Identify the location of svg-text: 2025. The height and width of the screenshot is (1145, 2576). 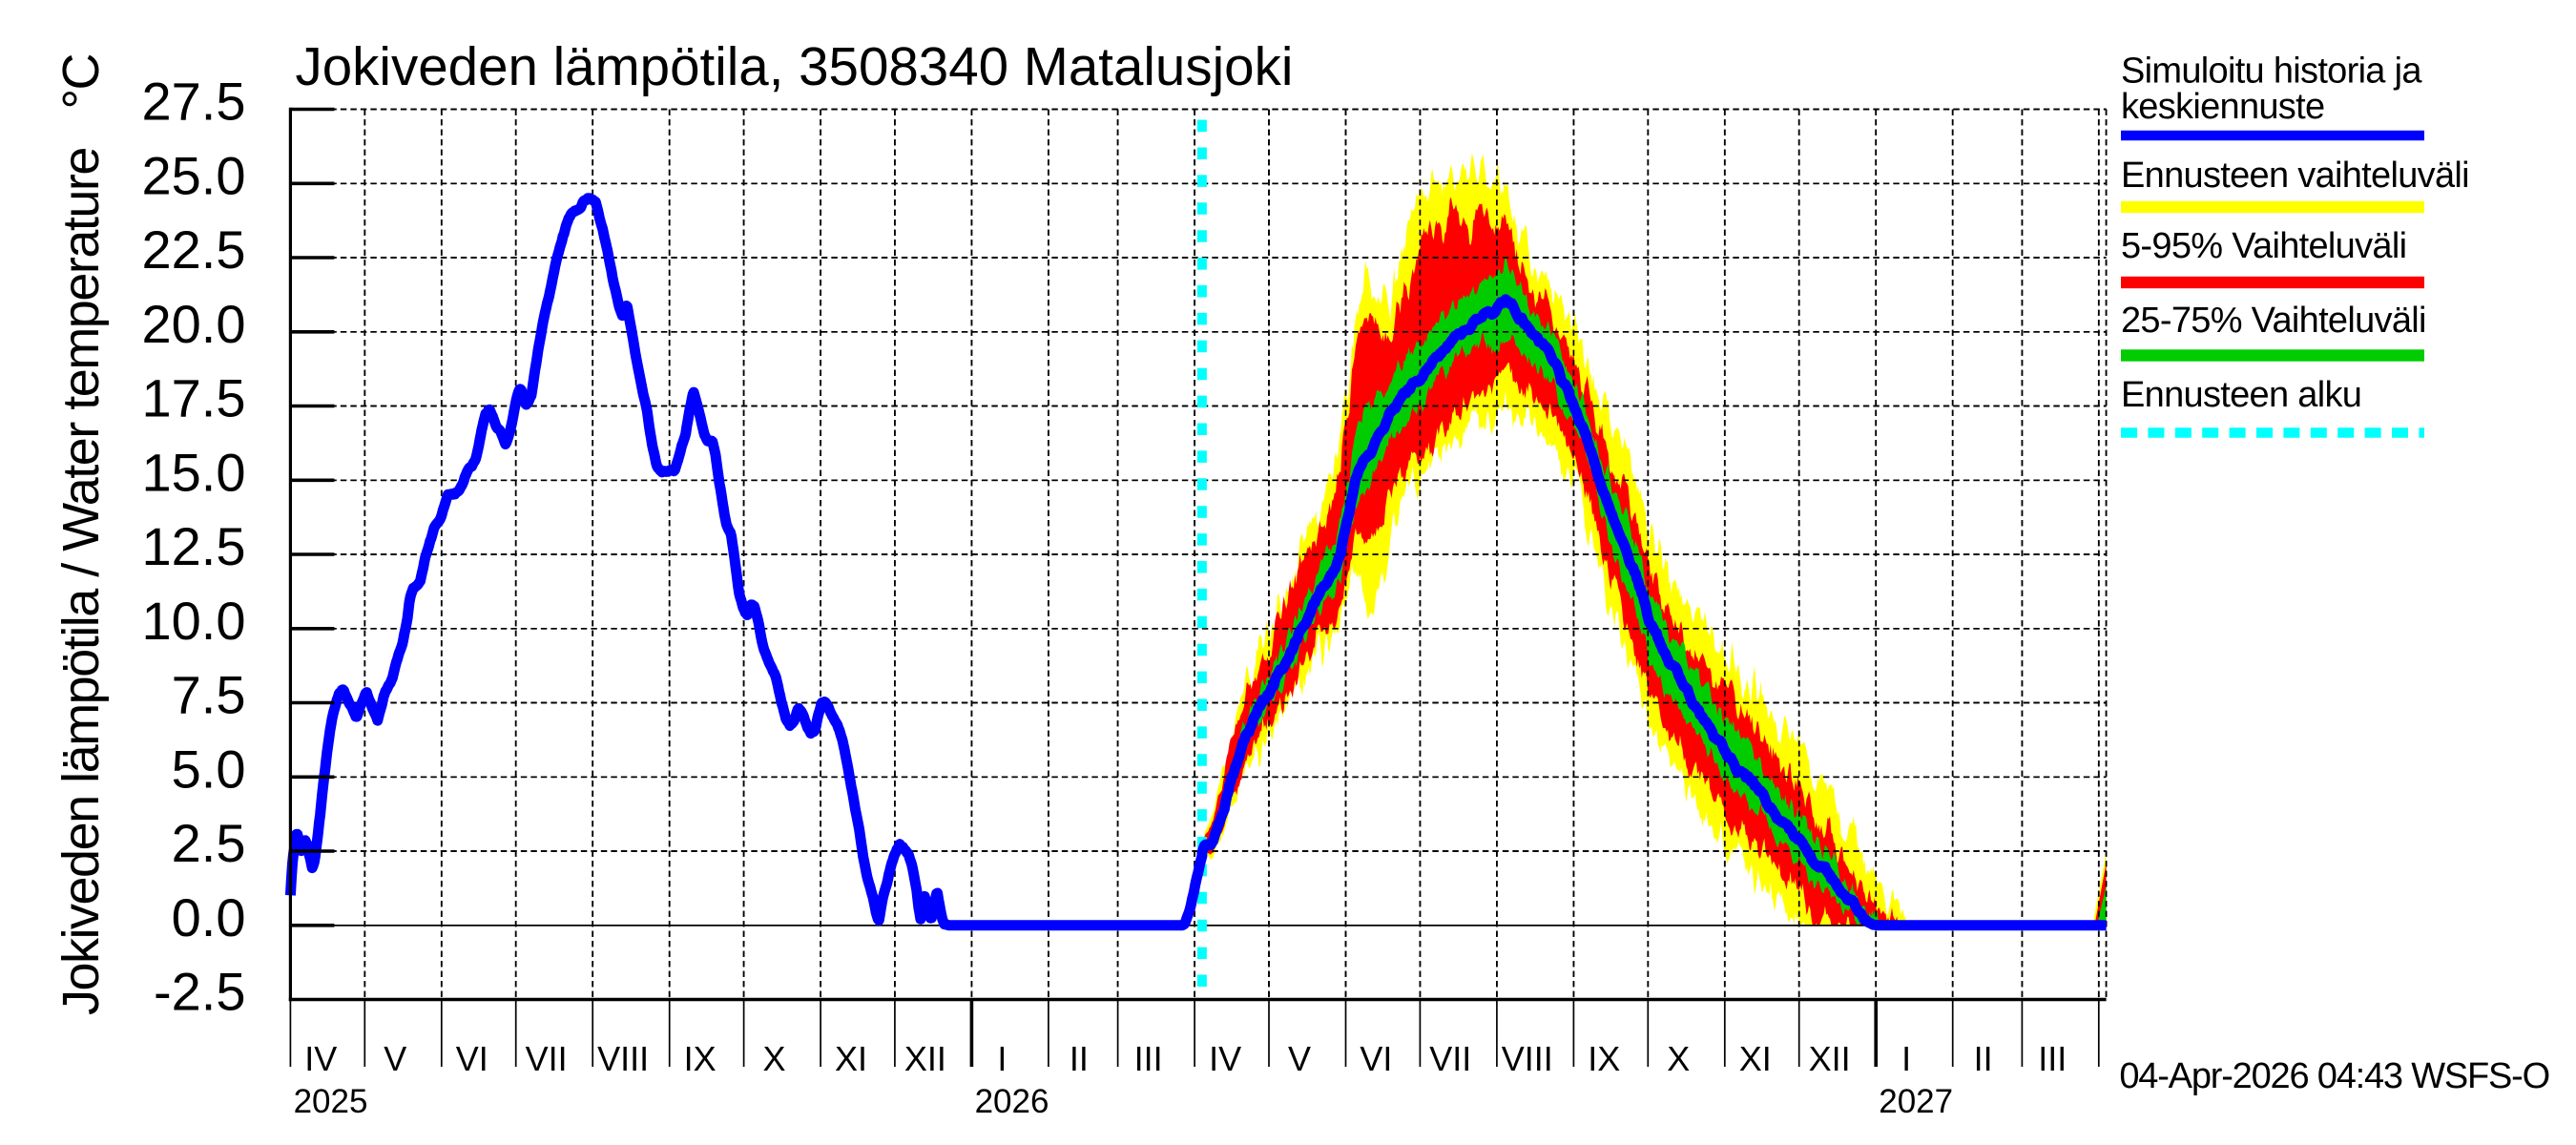
(331, 1101).